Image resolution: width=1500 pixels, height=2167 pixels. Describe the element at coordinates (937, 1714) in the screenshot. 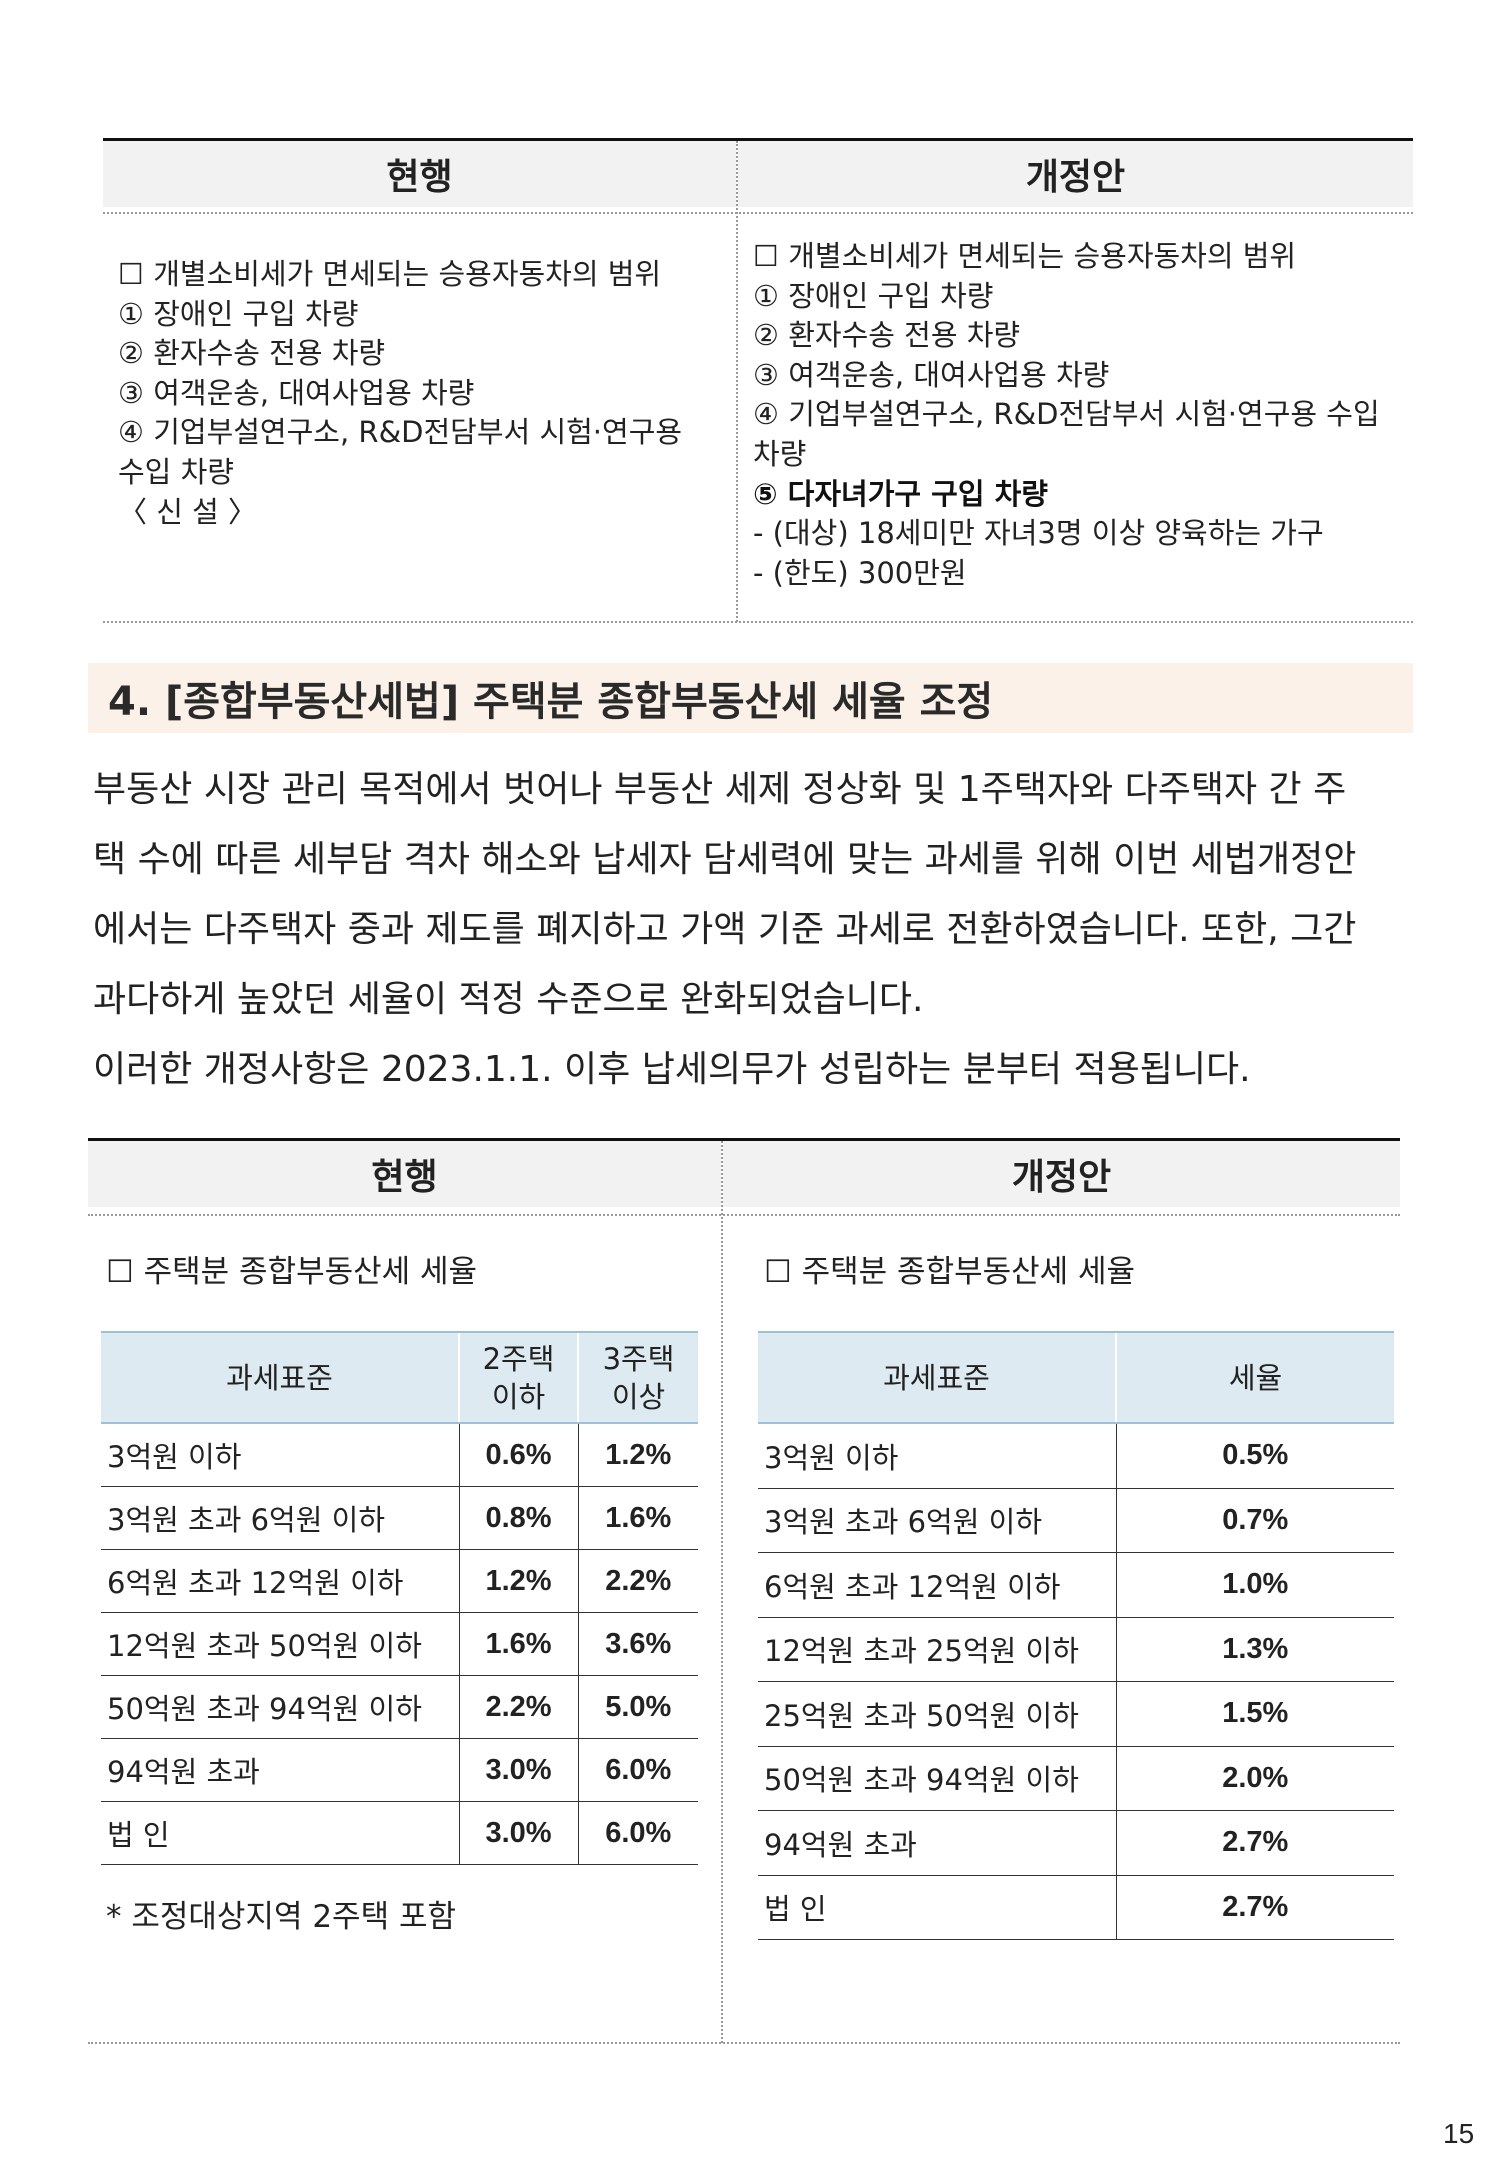

I see `tax-base-cell: 25억원 초과 50억원 이하` at that location.